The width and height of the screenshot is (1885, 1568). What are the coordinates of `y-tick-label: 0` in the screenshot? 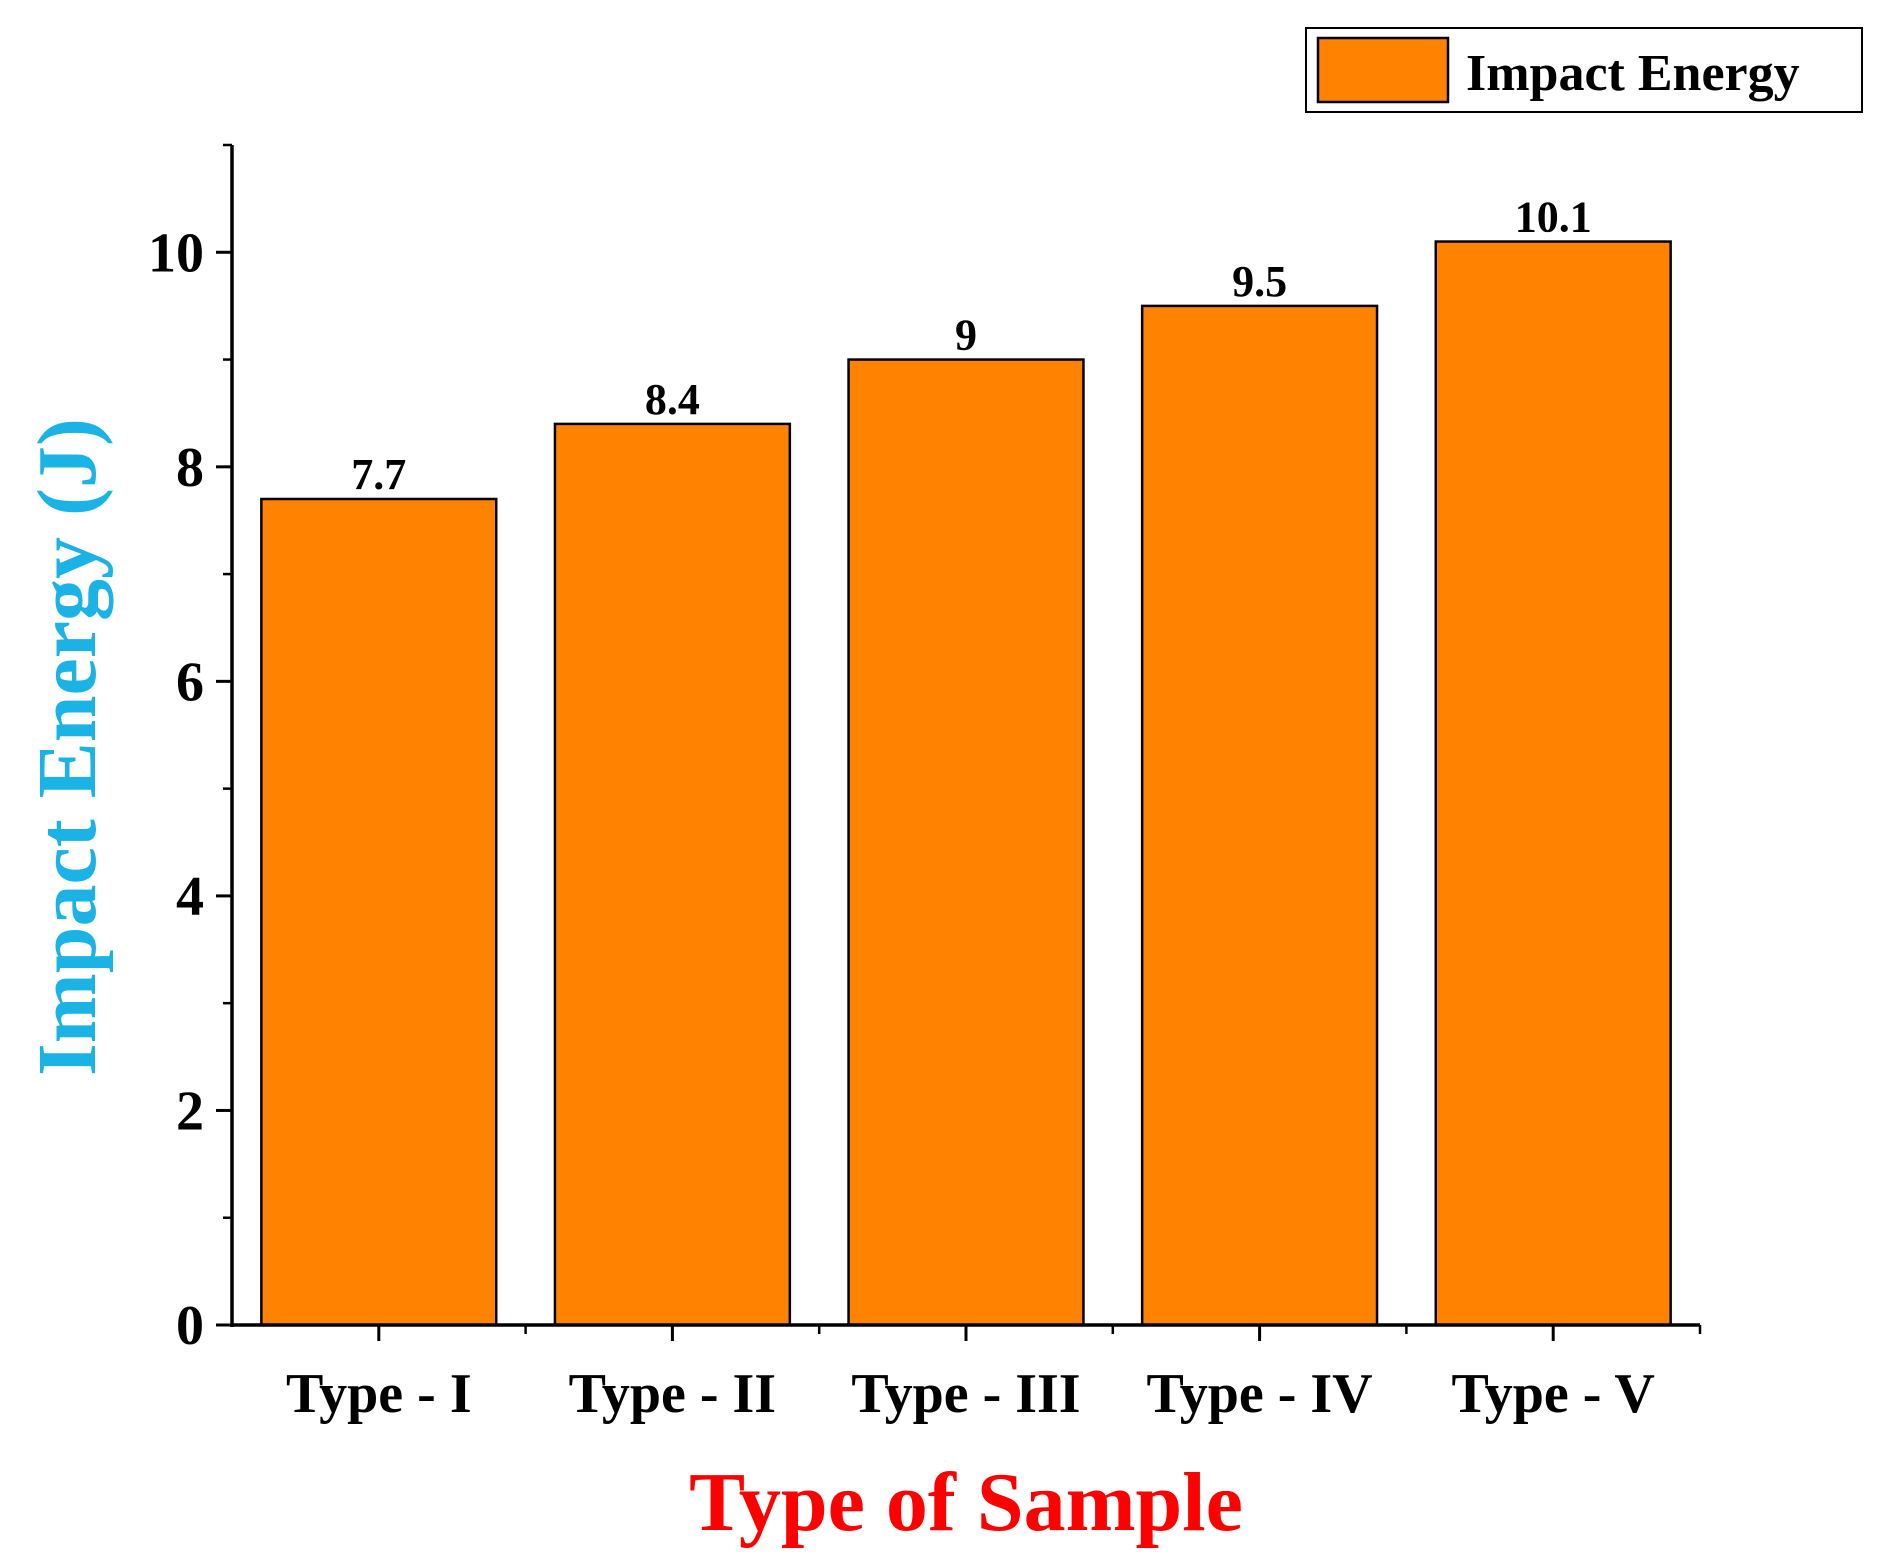 It's located at (190, 1326).